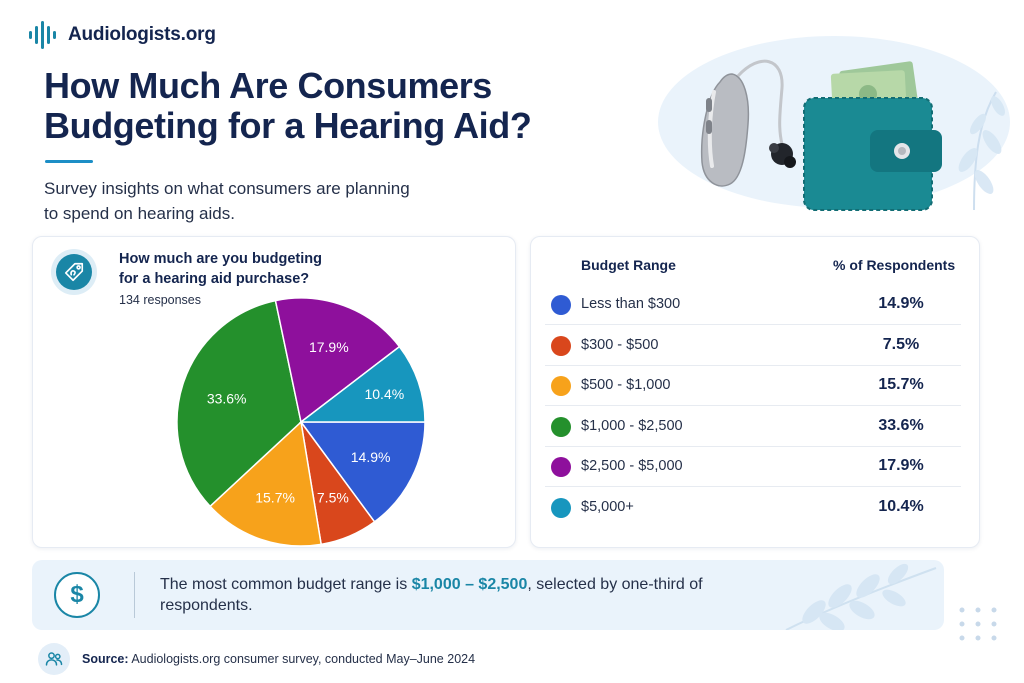  Describe the element at coordinates (901, 425) in the screenshot. I see `respondent-percent: 33.6%` at that location.